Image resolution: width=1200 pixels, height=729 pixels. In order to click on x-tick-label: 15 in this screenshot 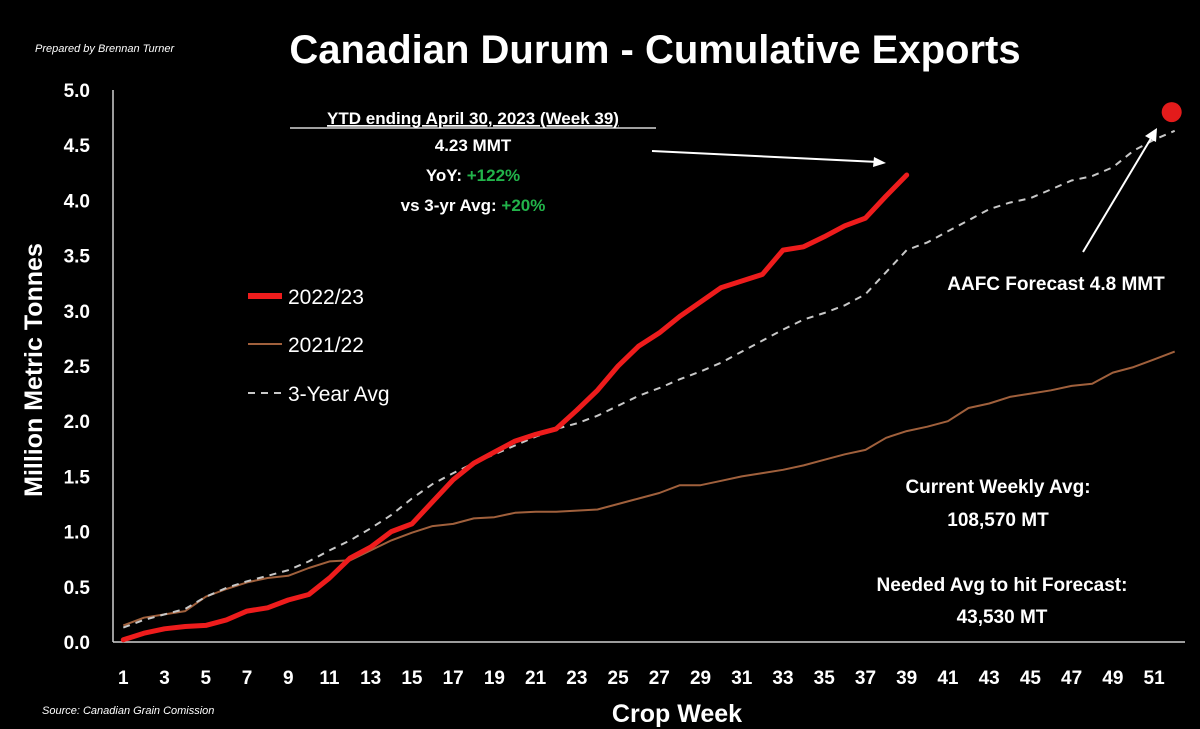, I will do `click(412, 678)`.